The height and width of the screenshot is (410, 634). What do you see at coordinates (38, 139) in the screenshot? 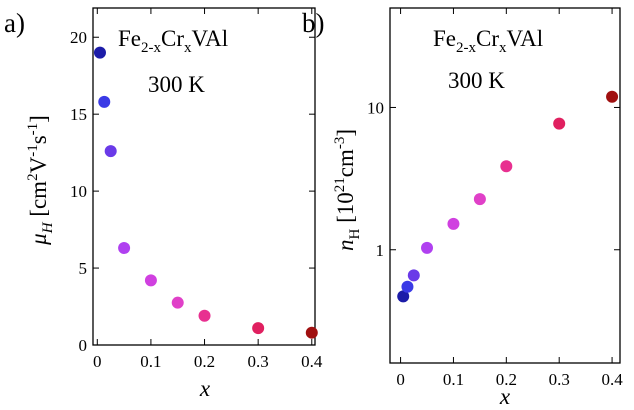
I see `y-label-part: s` at bounding box center [38, 139].